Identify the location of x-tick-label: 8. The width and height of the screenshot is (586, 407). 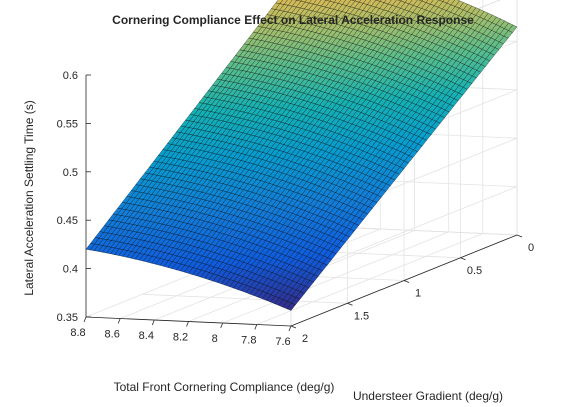
(215, 339).